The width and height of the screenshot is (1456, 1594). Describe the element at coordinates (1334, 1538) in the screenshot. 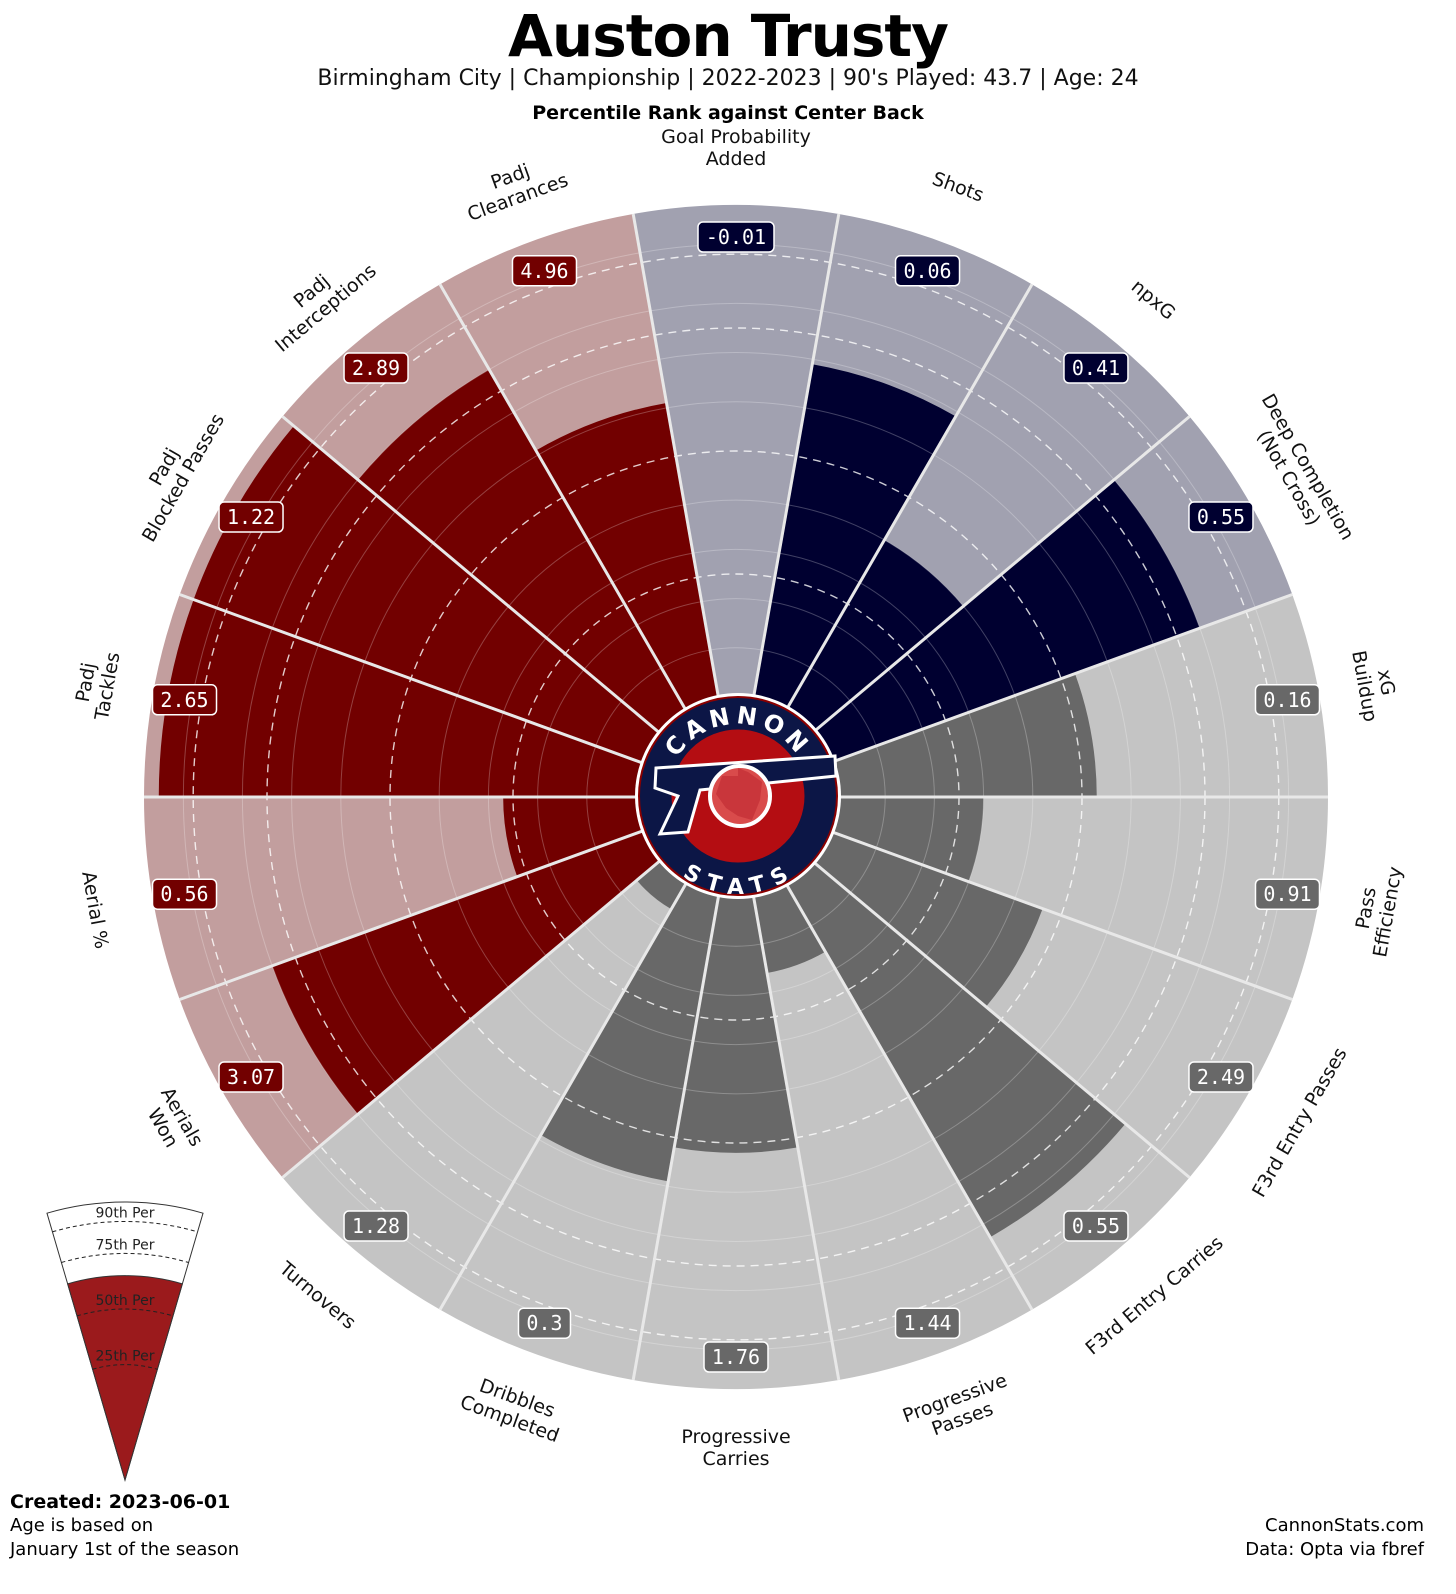

I see `footer-right: CannonStats.com Data: Opta via fbref` at that location.